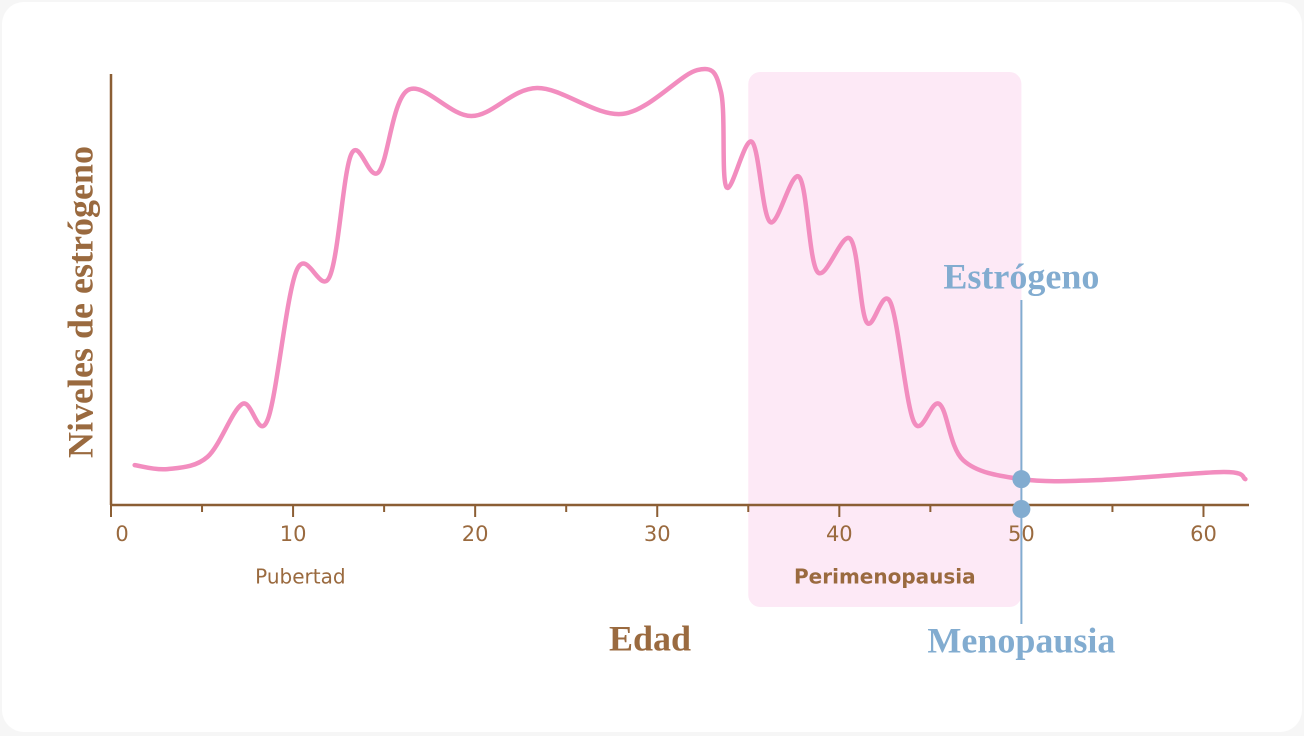 This screenshot has width=1304, height=736. Describe the element at coordinates (1021, 640) in the screenshot. I see `marker-label: Menopausia` at that location.